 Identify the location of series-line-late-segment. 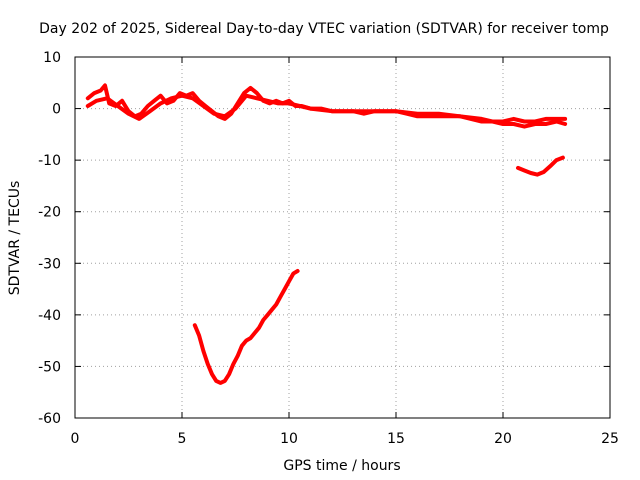
(540, 166).